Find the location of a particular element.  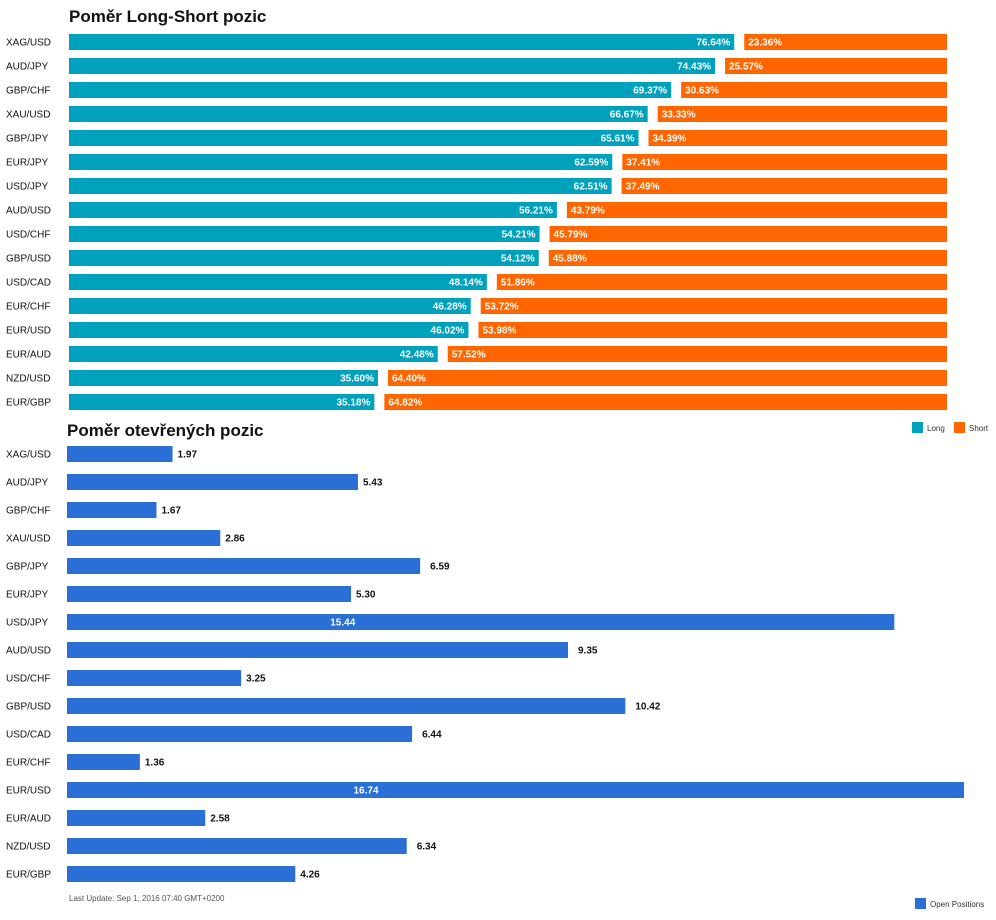

op-category-label: EUR/AUD is located at coordinates (28, 819).